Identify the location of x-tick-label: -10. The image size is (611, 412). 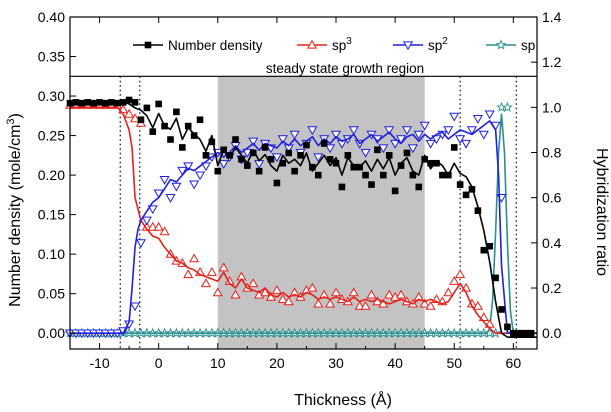
(99, 363).